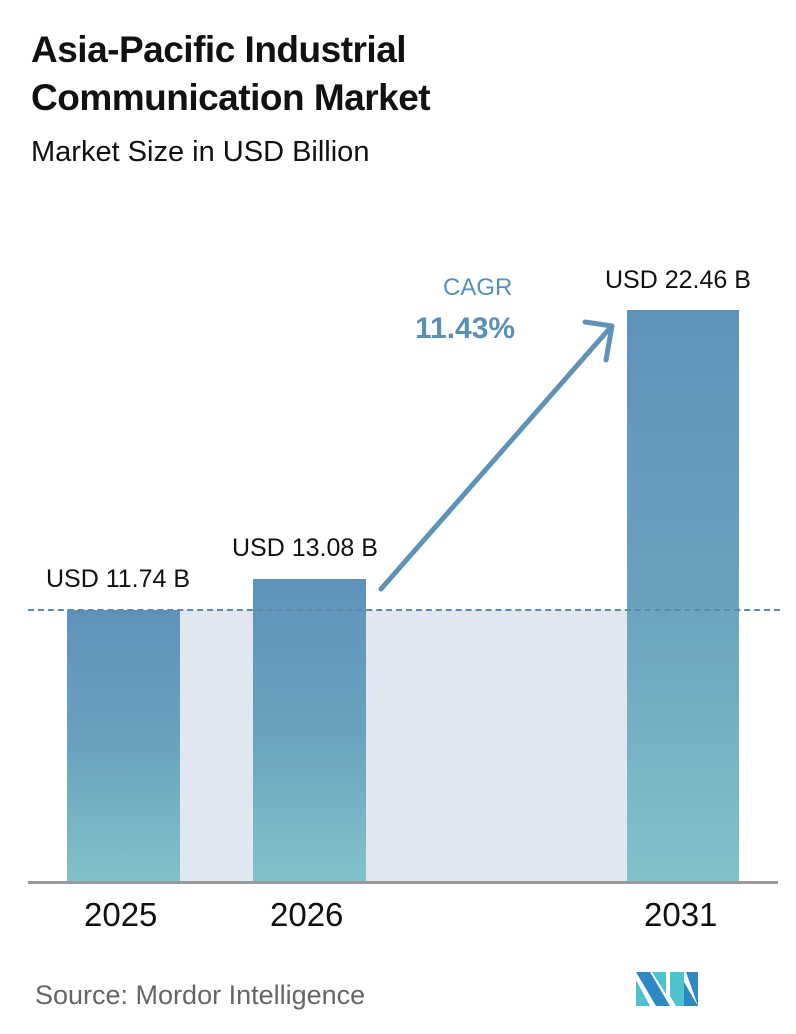 Image resolution: width=796 pixels, height=1034 pixels. I want to click on mordor-intelligence-logo-icon, so click(667, 989).